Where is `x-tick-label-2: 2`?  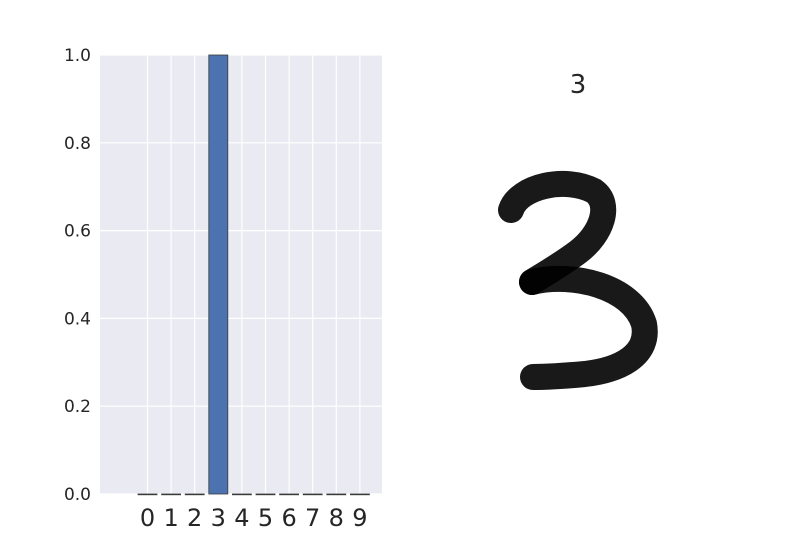
x-tick-label-2: 2 is located at coordinates (194, 518).